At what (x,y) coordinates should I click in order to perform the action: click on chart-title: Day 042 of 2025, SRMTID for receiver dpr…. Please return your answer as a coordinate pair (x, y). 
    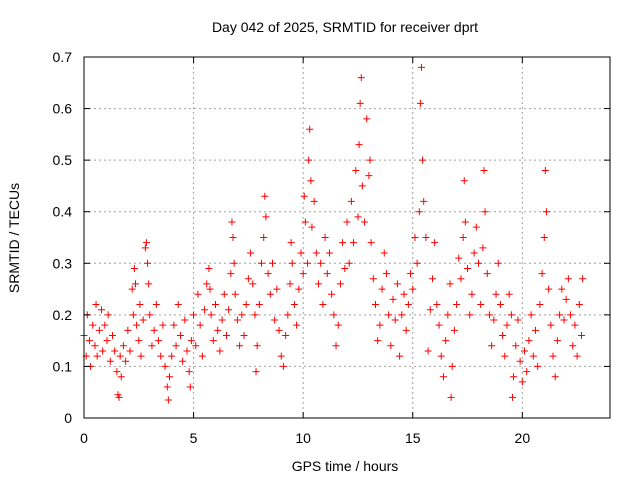
    Looking at the image, I should click on (345, 27).